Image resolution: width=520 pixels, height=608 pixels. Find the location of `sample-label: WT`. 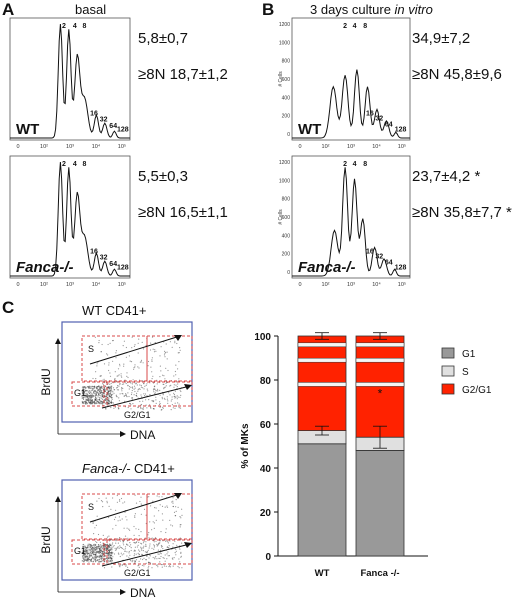

sample-label: WT is located at coordinates (309, 129).